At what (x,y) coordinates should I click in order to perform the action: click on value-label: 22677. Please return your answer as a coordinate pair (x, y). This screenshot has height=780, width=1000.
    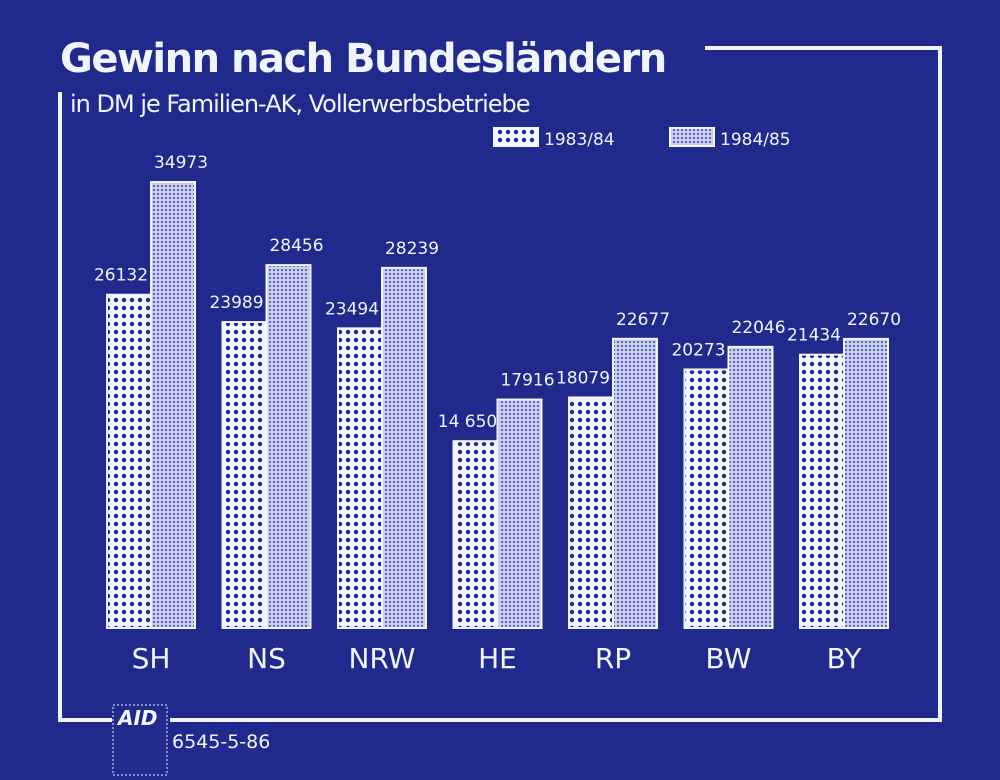
    Looking at the image, I should click on (643, 320).